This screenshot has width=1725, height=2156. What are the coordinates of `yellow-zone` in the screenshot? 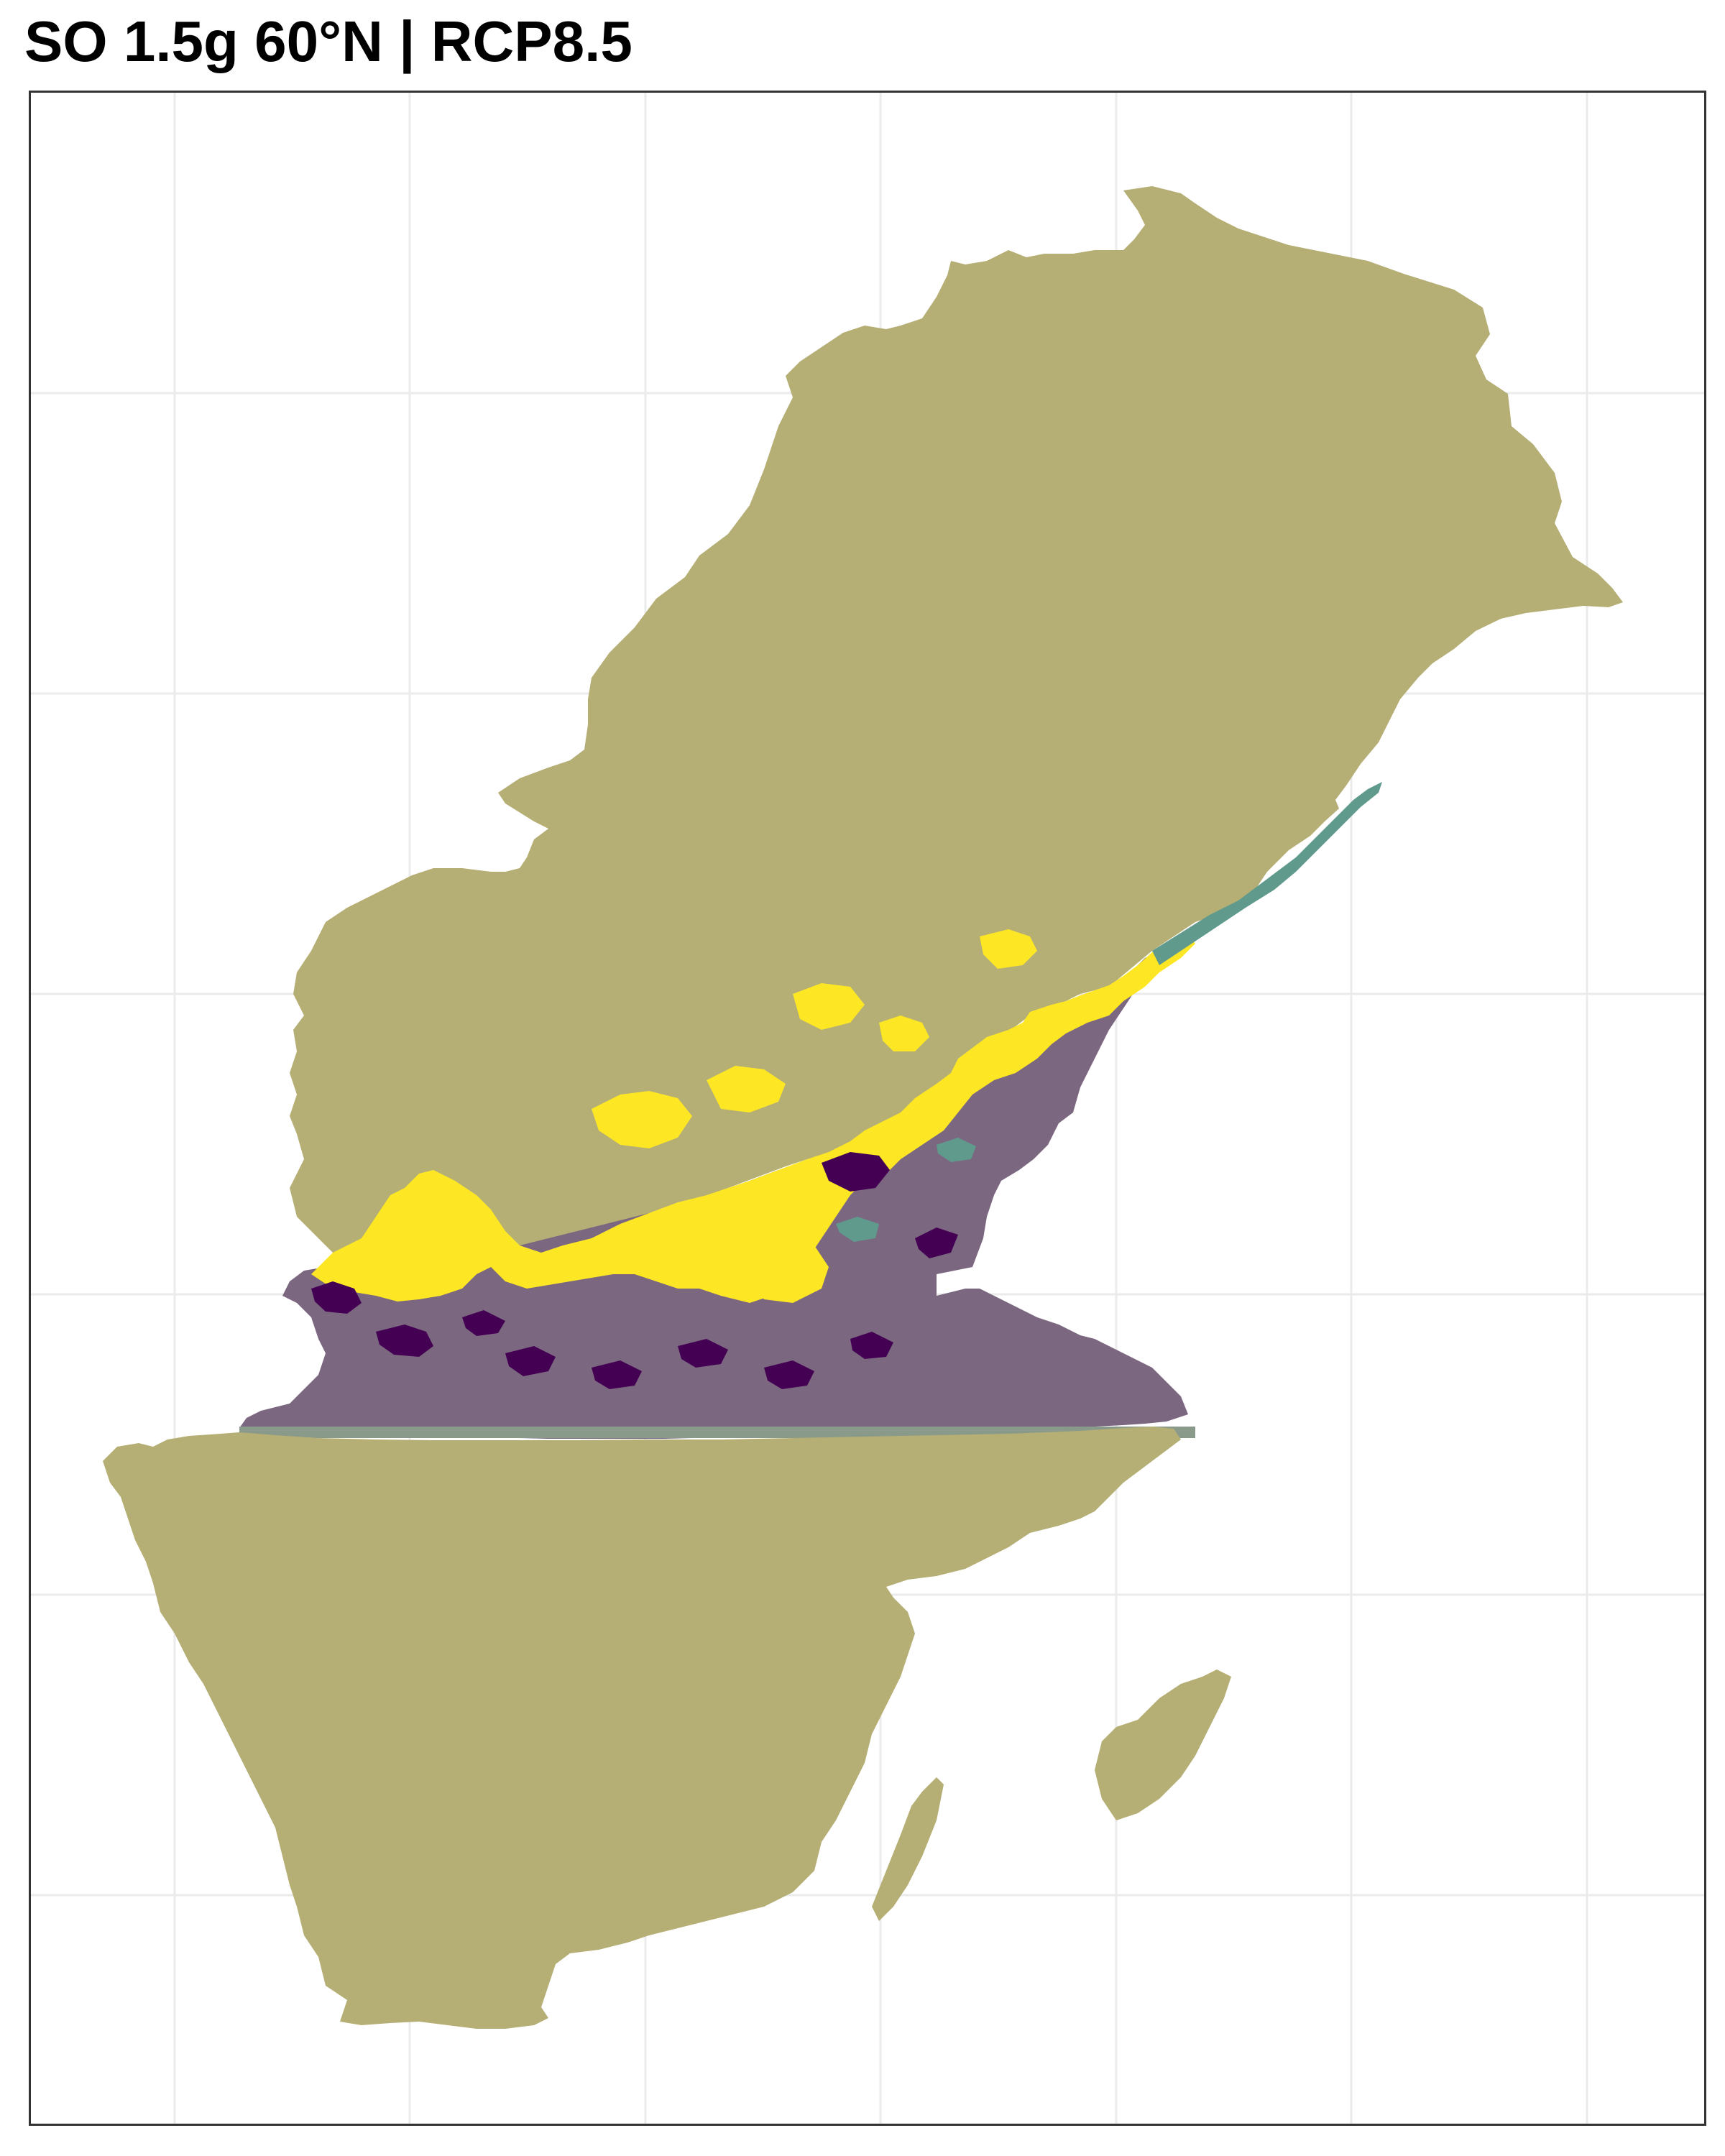 It's located at (753, 1118).